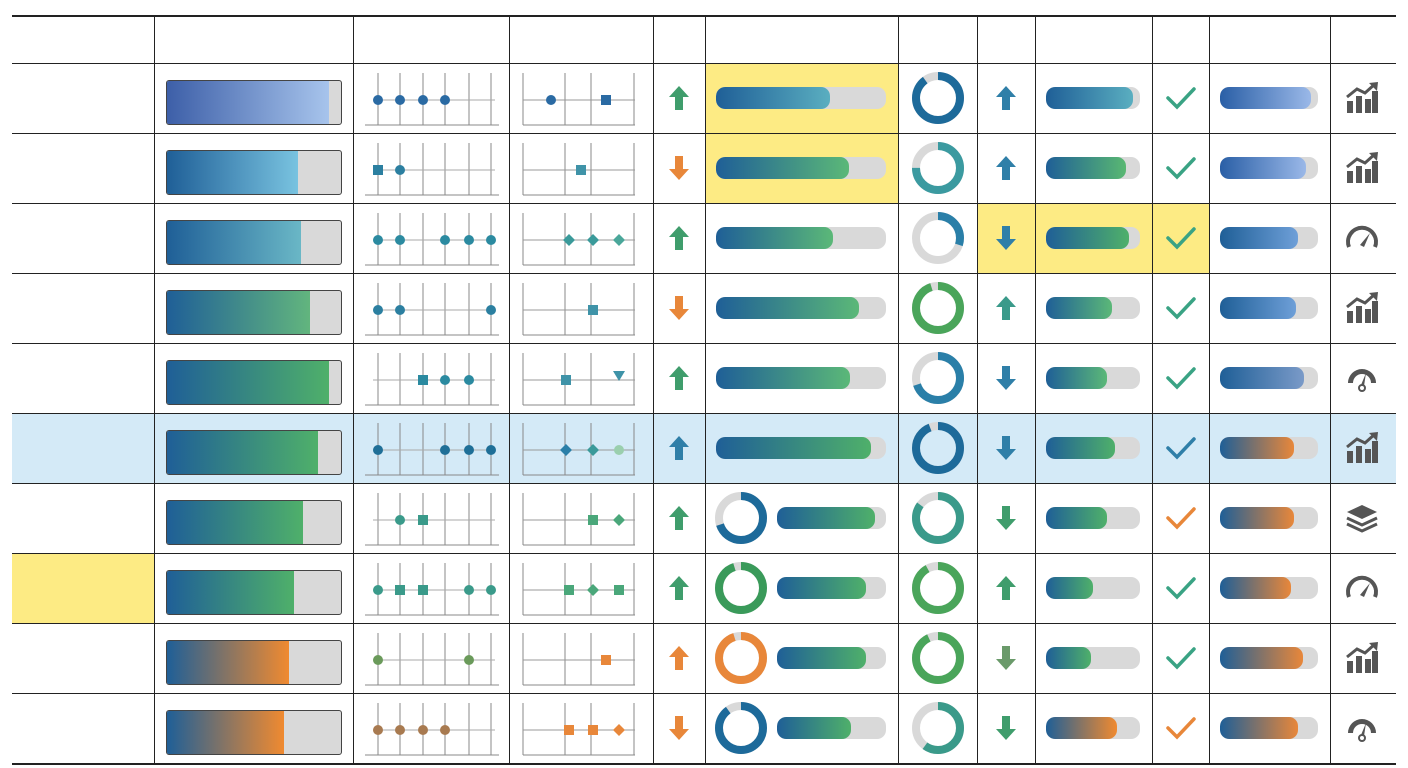  I want to click on speedometer-icon, so click(1362, 380).